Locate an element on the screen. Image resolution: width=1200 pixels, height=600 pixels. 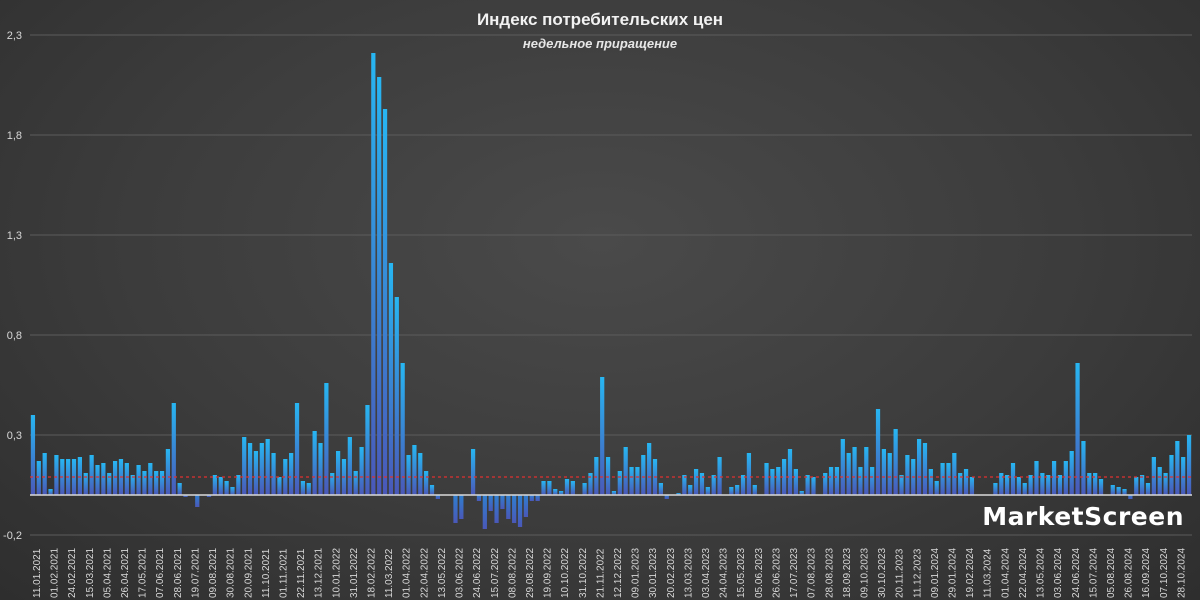
y-tick-label: -0,2 is located at coordinates (12, 536).